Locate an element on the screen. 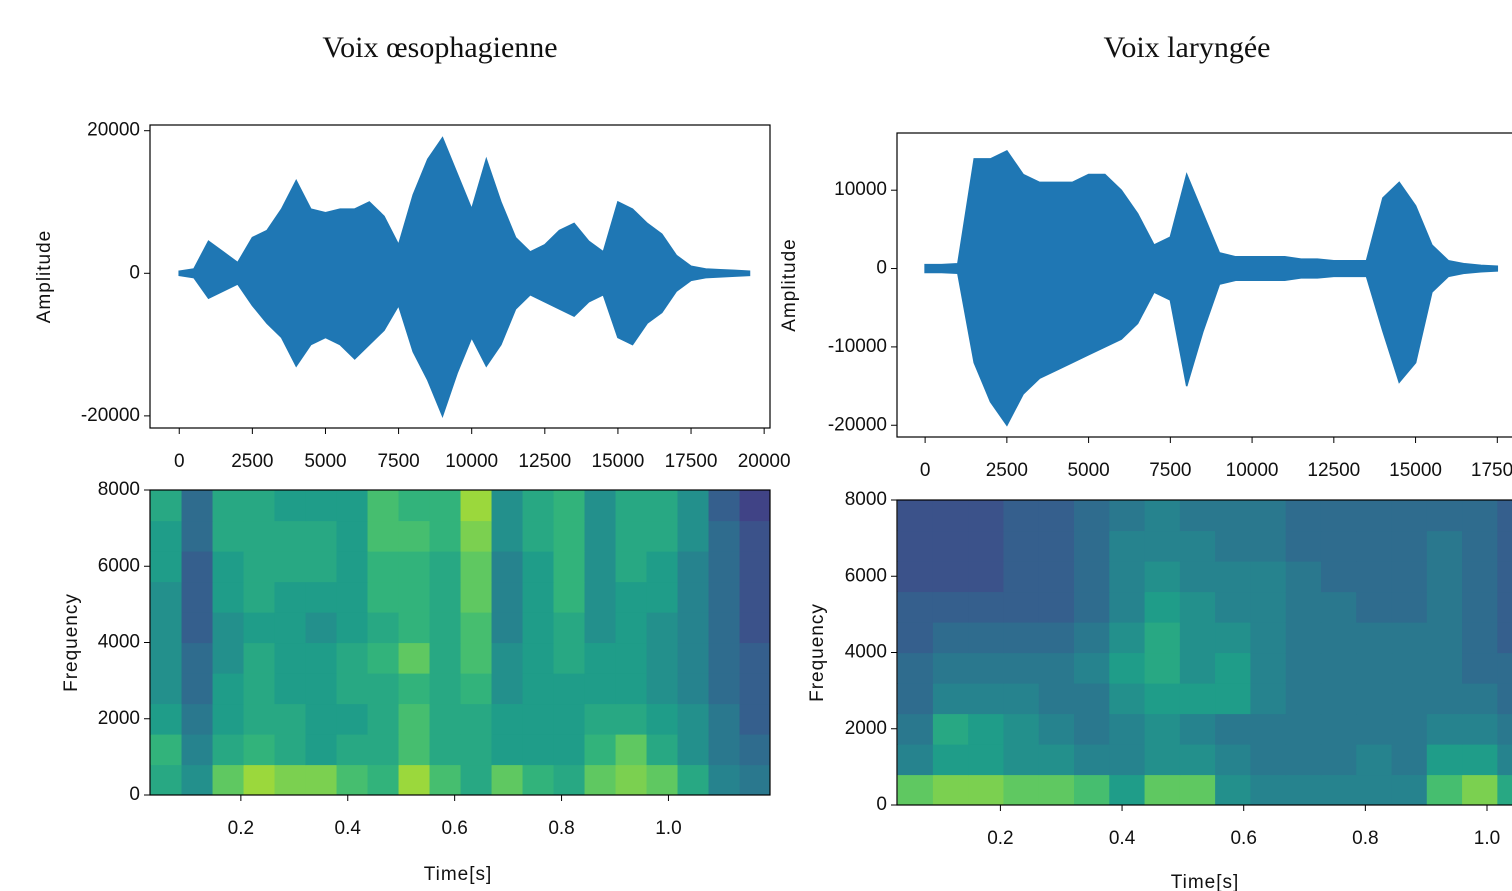 The width and height of the screenshot is (1512, 891). x-axis-label: Time[s] is located at coordinates (1205, 881).